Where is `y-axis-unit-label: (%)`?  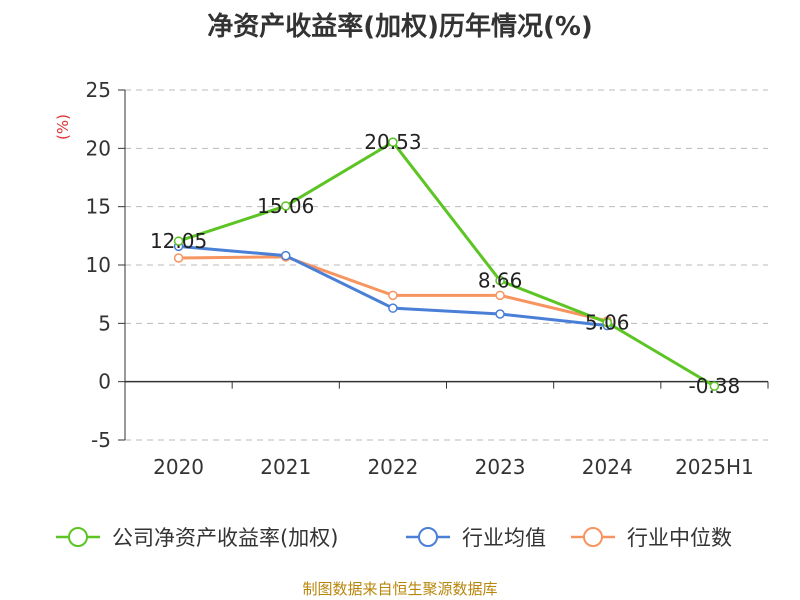 y-axis-unit-label: (%) is located at coordinates (63, 127).